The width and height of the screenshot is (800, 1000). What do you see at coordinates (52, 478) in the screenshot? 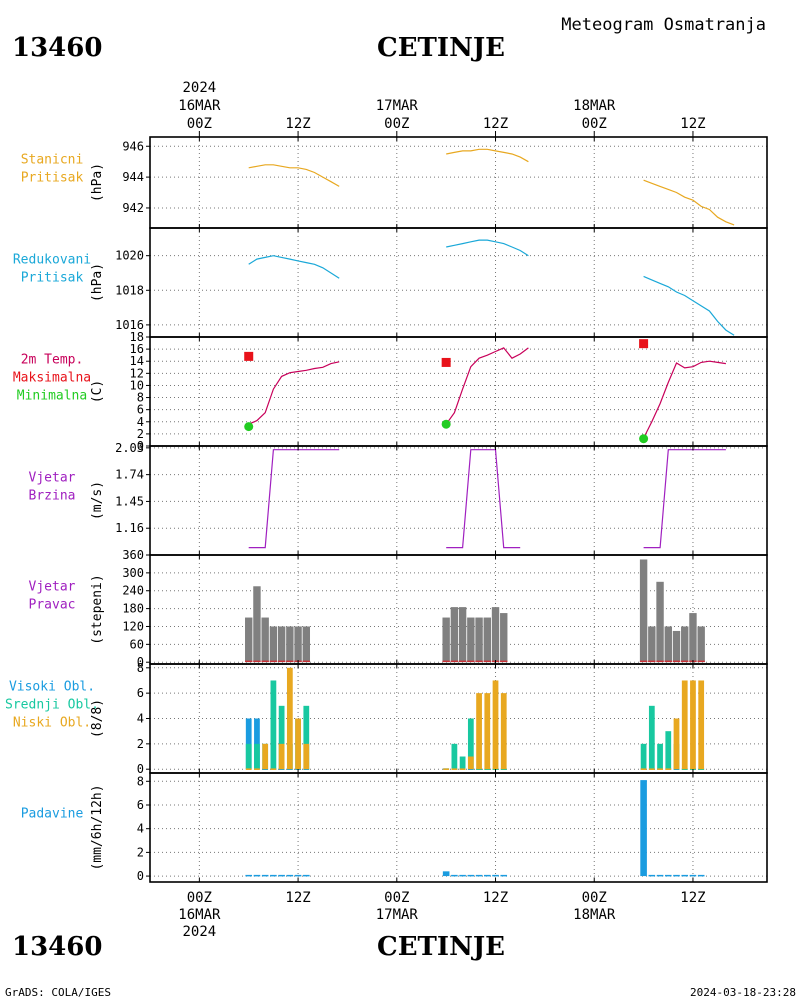
I see `panel-label: Vjetar` at bounding box center [52, 478].